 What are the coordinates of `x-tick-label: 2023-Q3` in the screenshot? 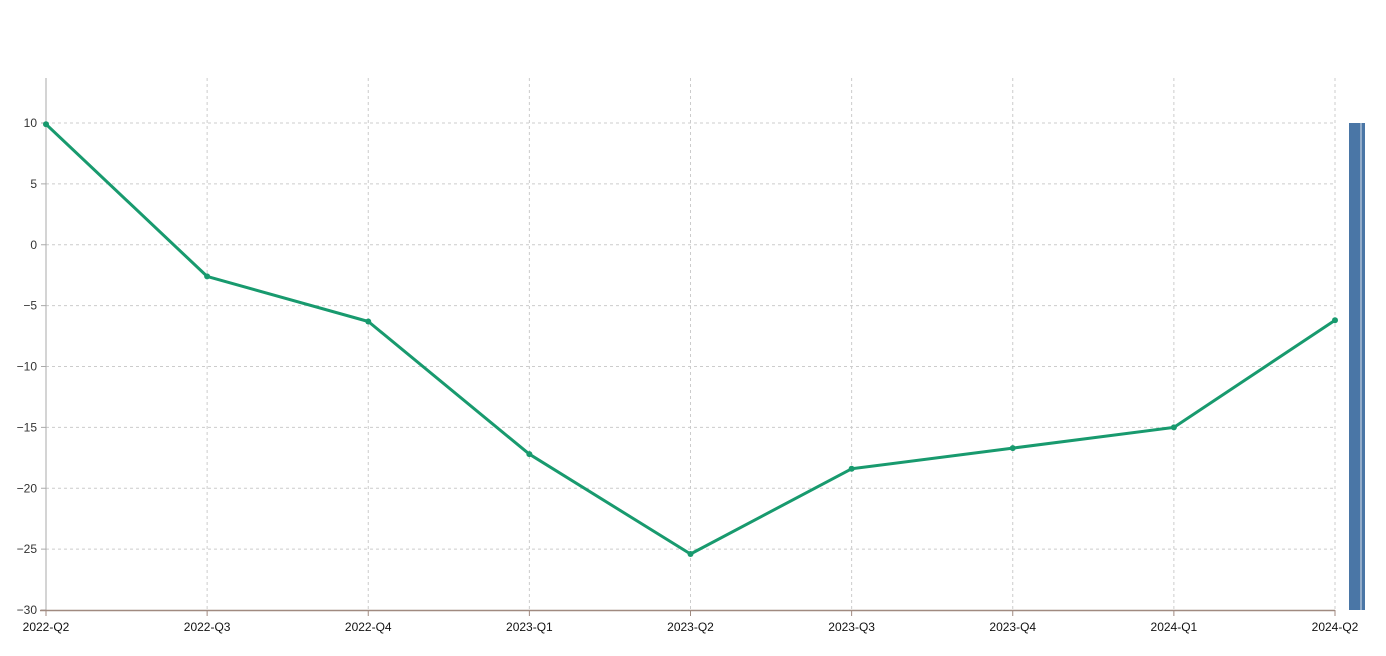 It's located at (851, 627).